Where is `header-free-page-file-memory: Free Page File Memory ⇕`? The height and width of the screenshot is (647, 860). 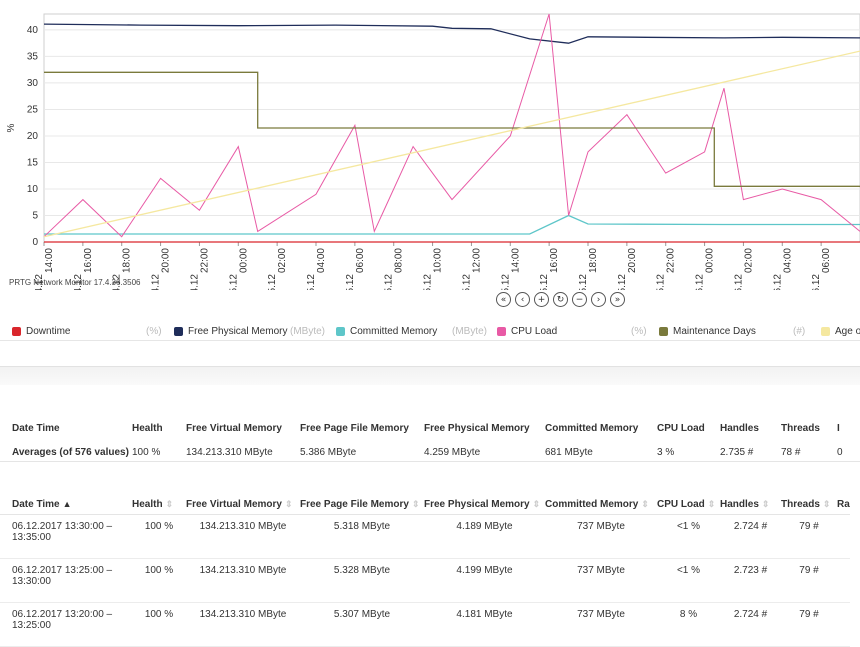
header-free-page-file-memory: Free Page File Memory ⇕ is located at coordinates (362, 504).